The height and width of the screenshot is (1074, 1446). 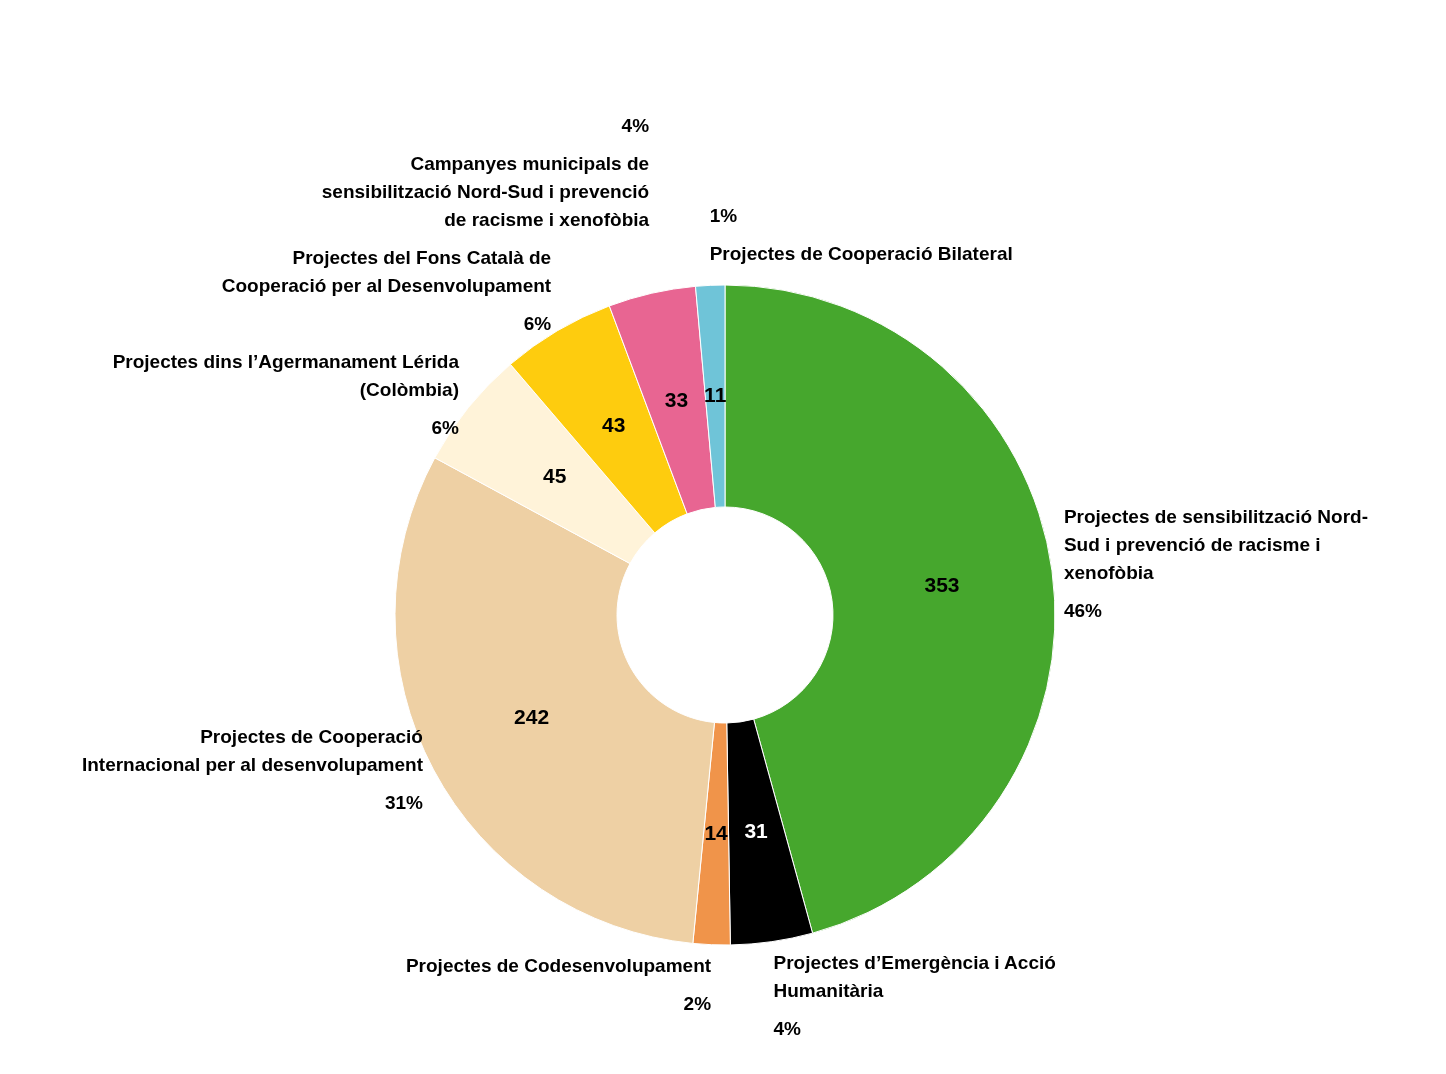 I want to click on data-label: 353, so click(x=942, y=584).